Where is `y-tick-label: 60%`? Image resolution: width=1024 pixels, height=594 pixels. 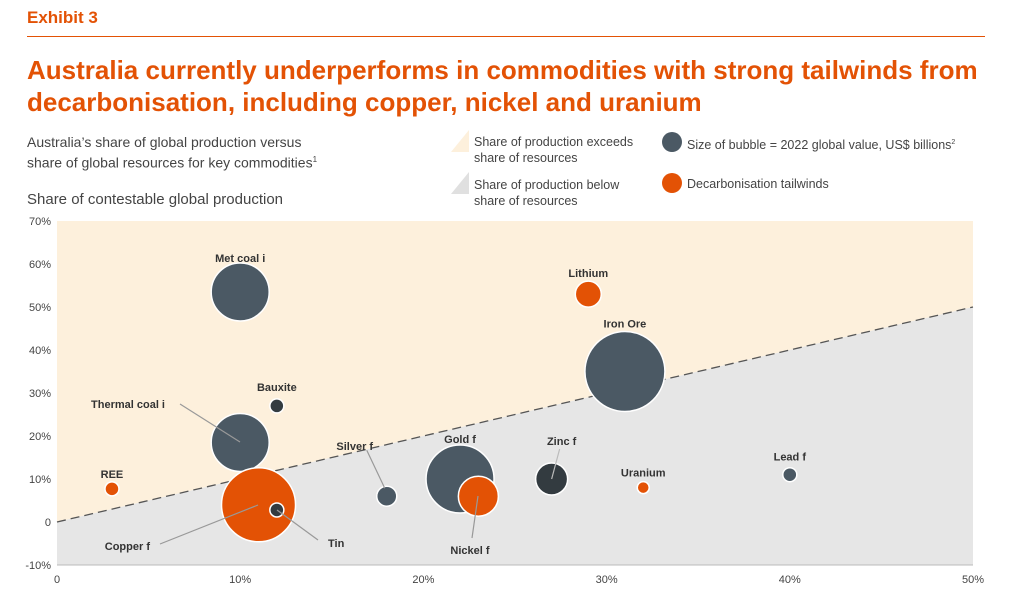
y-tick-label: 60% is located at coordinates (40, 265).